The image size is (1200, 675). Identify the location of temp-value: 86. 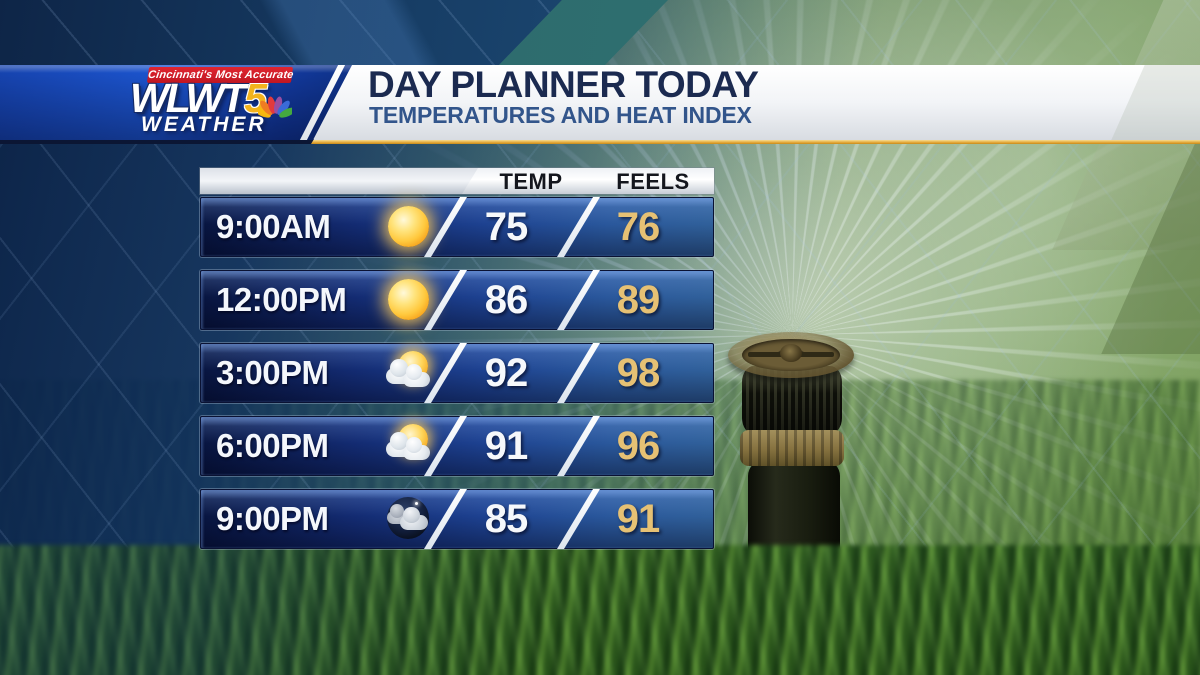
(506, 300).